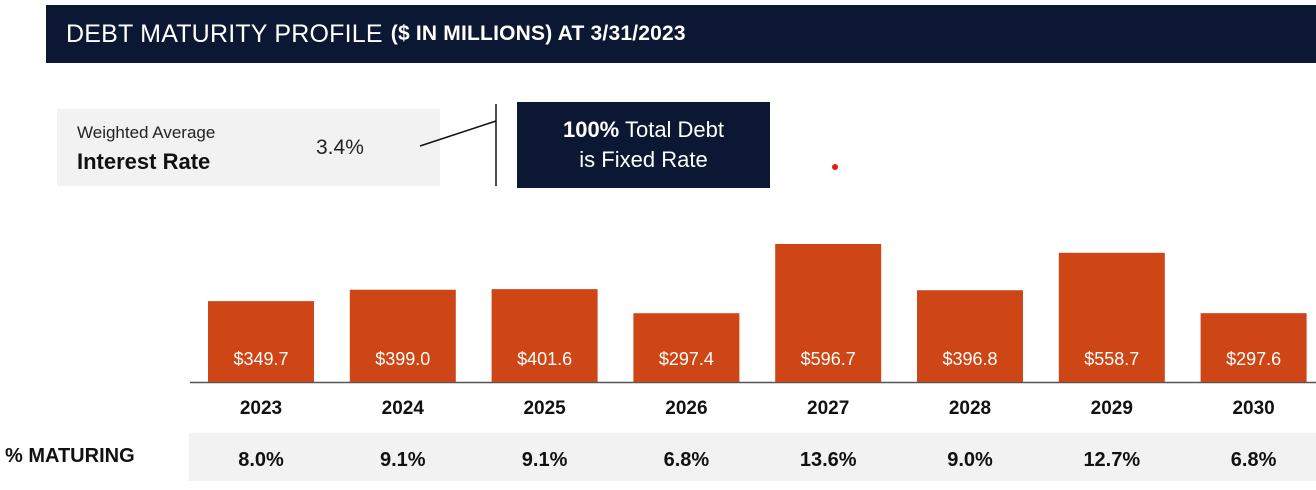 The height and width of the screenshot is (490, 1316). What do you see at coordinates (1112, 408) in the screenshot?
I see `x-tick-label-2029: 2029` at bounding box center [1112, 408].